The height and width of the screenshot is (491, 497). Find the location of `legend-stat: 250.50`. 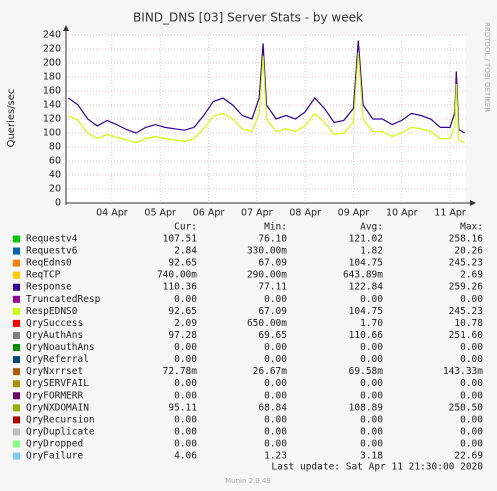

legend-stat: 250.50 is located at coordinates (466, 407).